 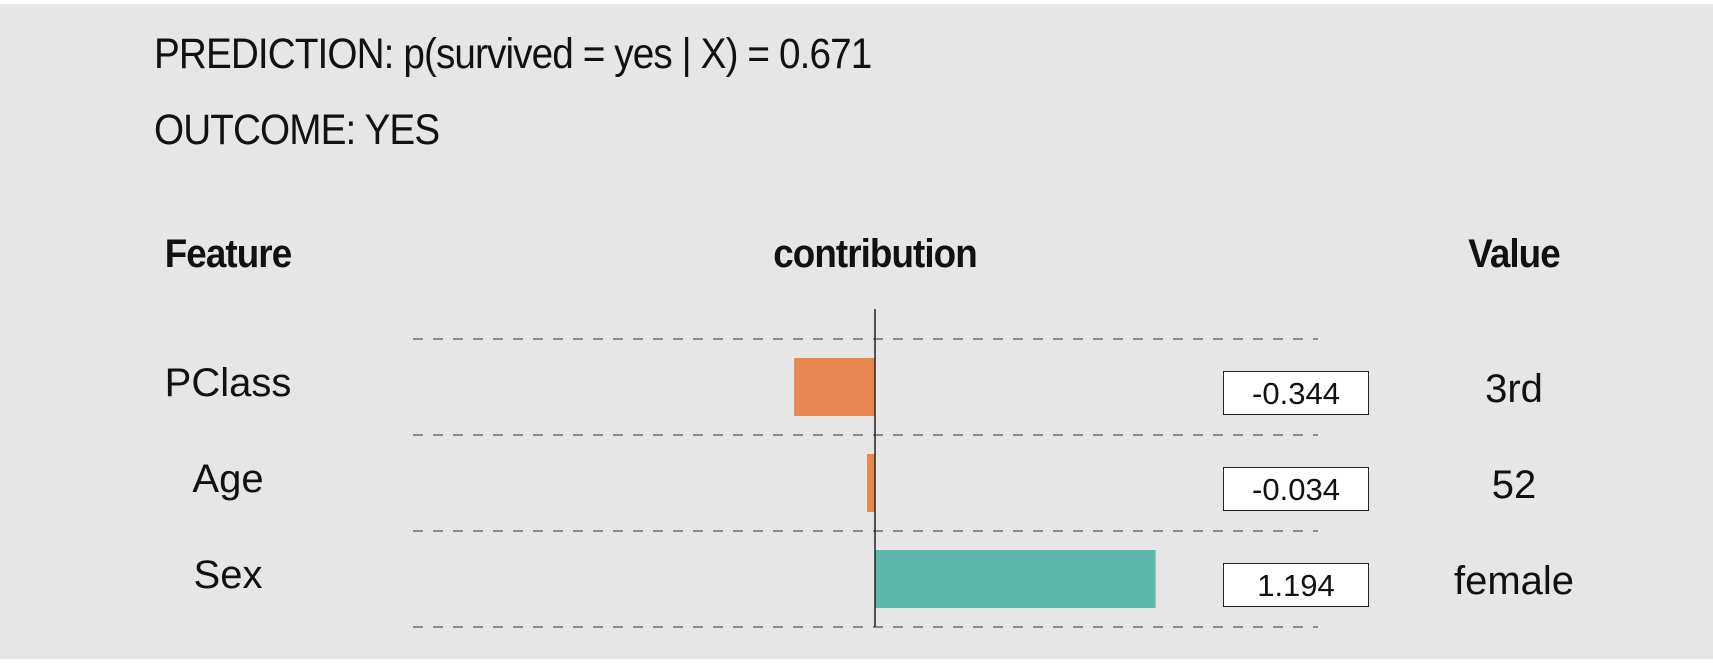 I want to click on contribution-bar-pclass, so click(x=834, y=387).